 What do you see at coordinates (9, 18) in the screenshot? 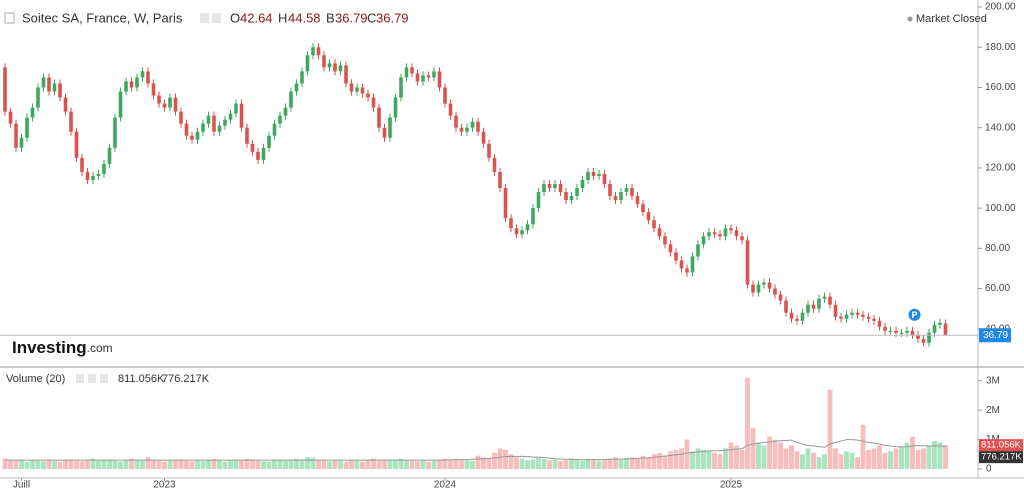
I see `menu-icon` at bounding box center [9, 18].